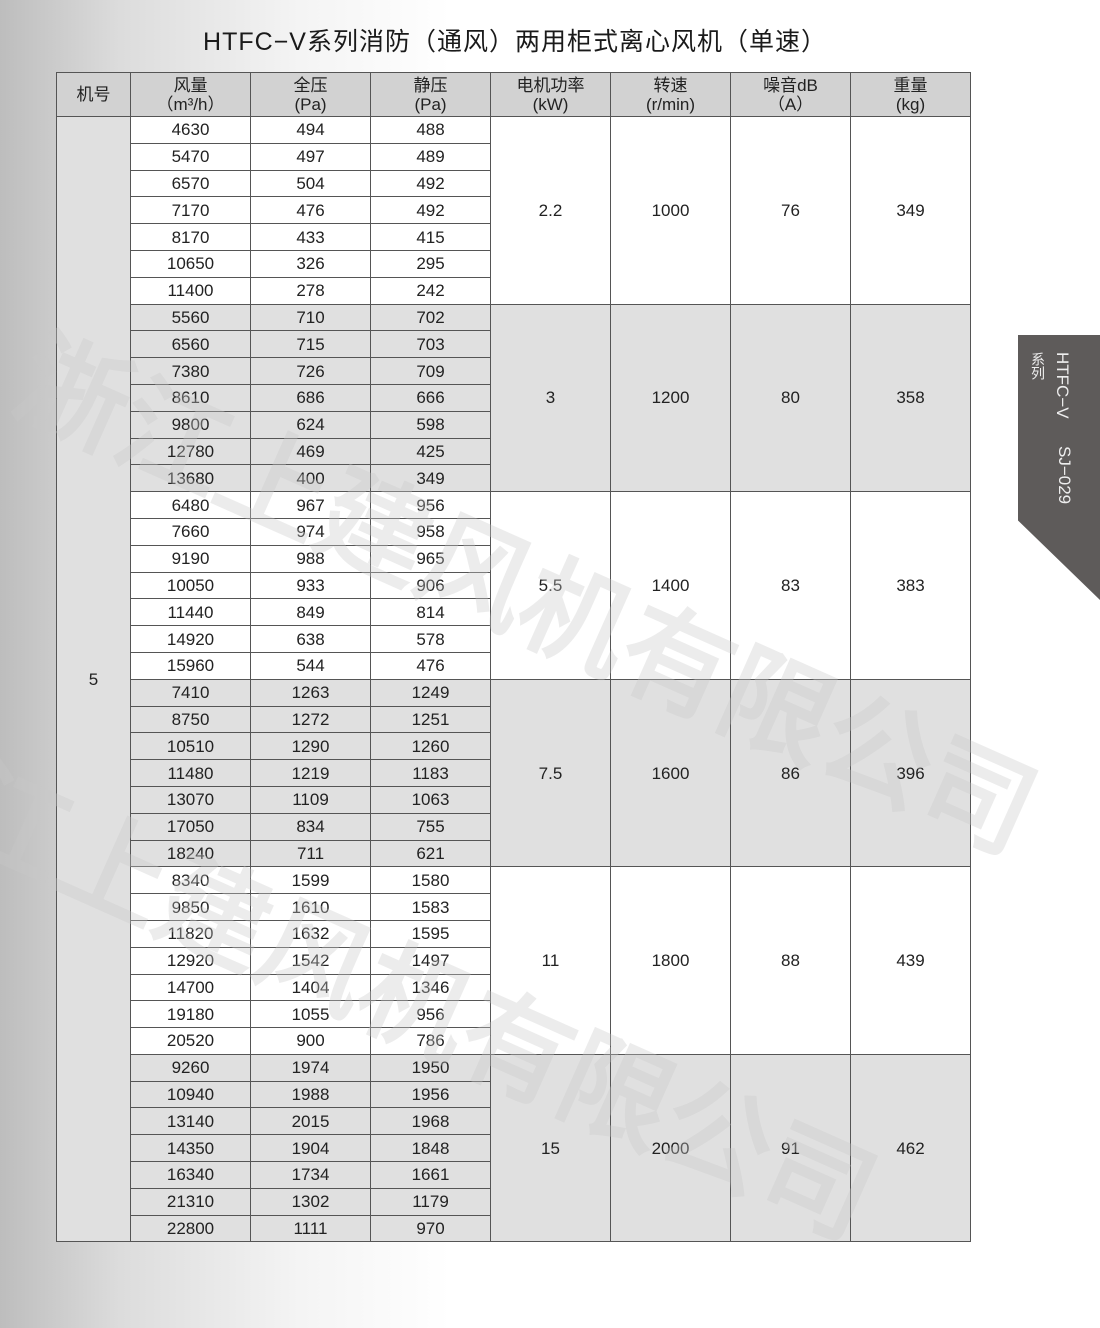 This screenshot has height=1328, width=1100. What do you see at coordinates (190, 290) in the screenshot?
I see `airflow-cell: 11400` at bounding box center [190, 290].